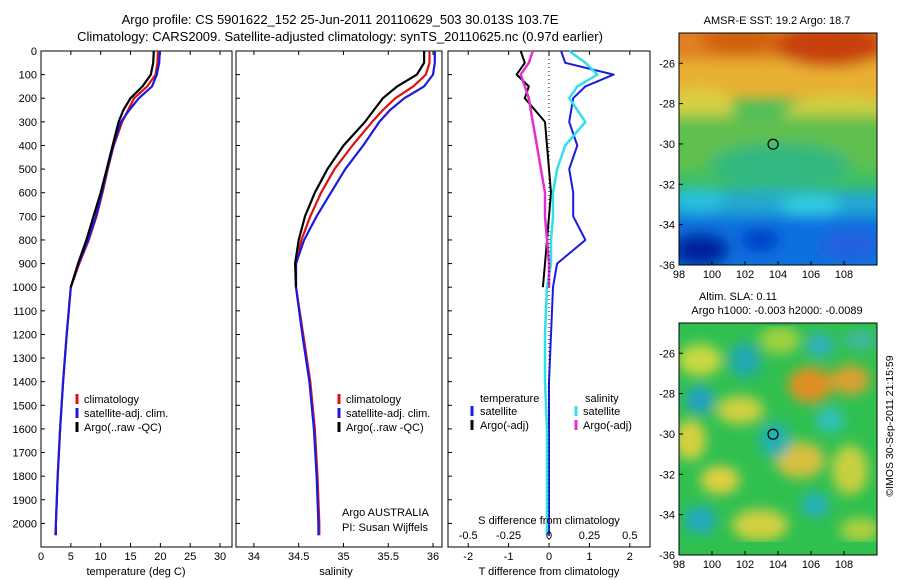 Image resolution: width=900 pixels, height=580 pixels. I want to click on legend-label-sal-argo: Argo(-adj), so click(607, 426).